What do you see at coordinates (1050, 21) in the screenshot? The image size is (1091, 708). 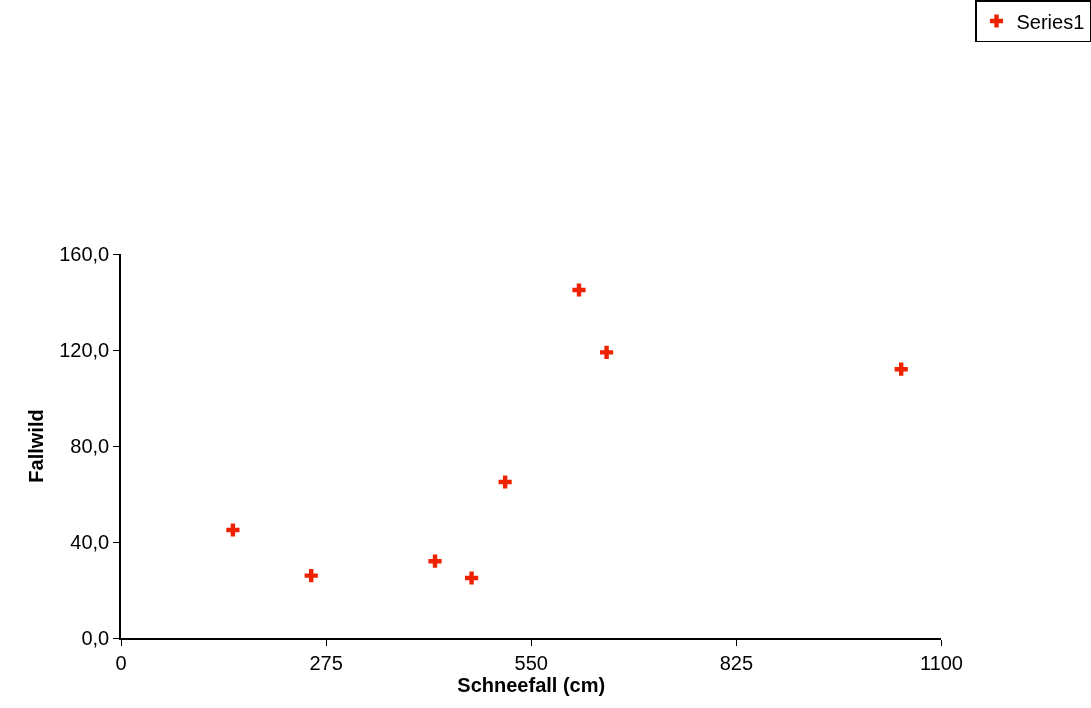 I see `legend-label: Series1` at bounding box center [1050, 21].